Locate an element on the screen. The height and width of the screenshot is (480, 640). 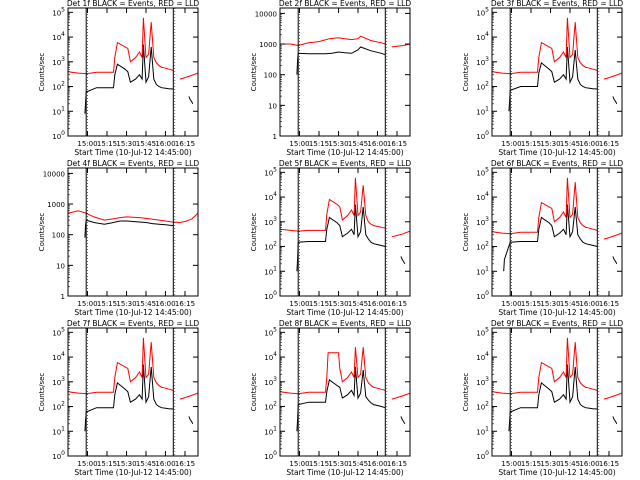
panel-title: Det 1f BLACK = Events, RED = LLD is located at coordinates (133, 4).